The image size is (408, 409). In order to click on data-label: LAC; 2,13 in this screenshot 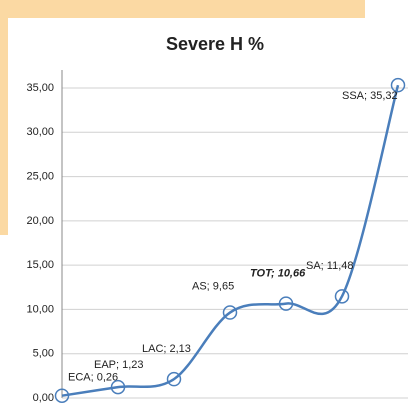, I will do `click(166, 349)`.